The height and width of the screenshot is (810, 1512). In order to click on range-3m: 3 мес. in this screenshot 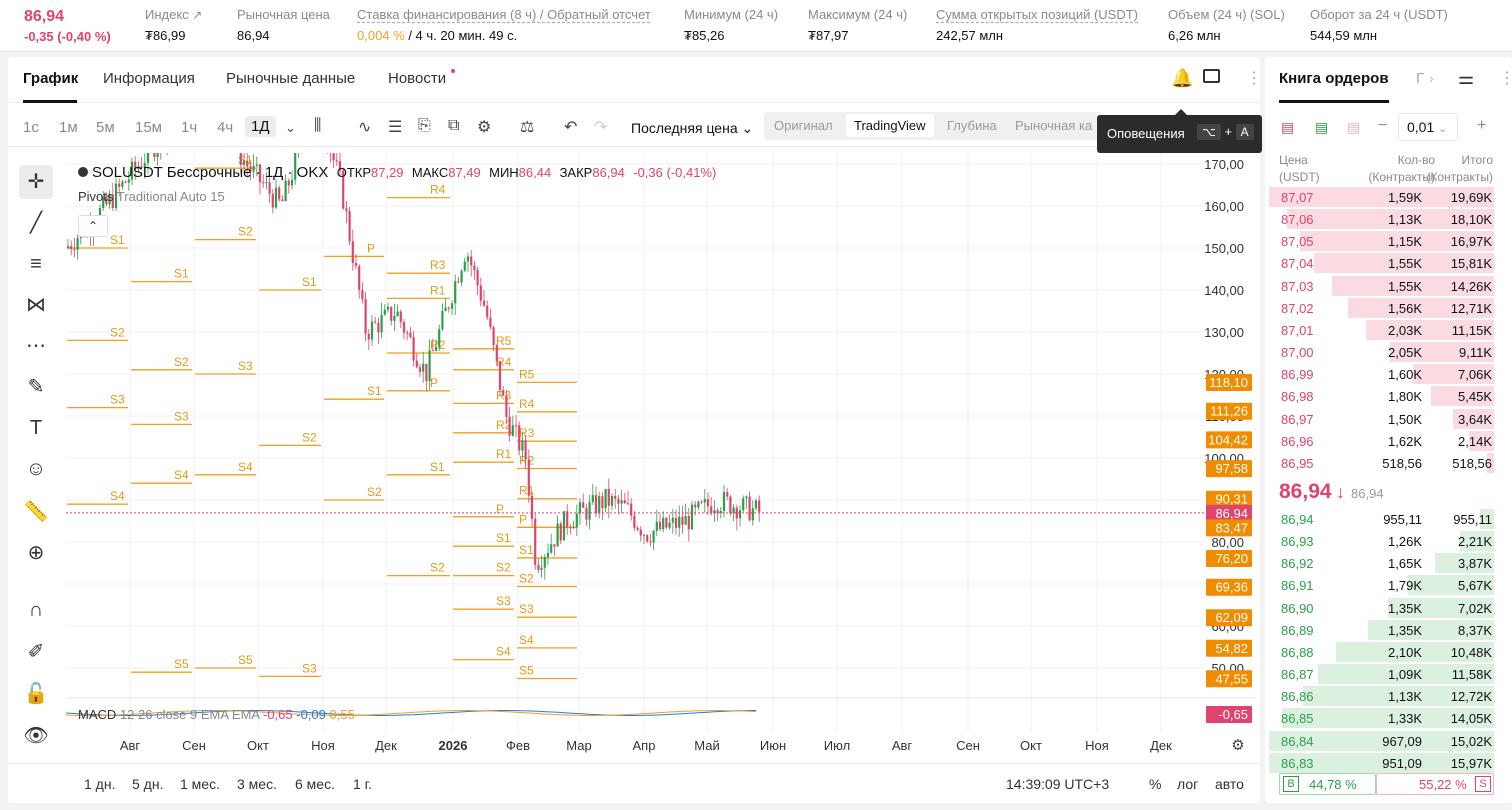, I will do `click(257, 784)`.